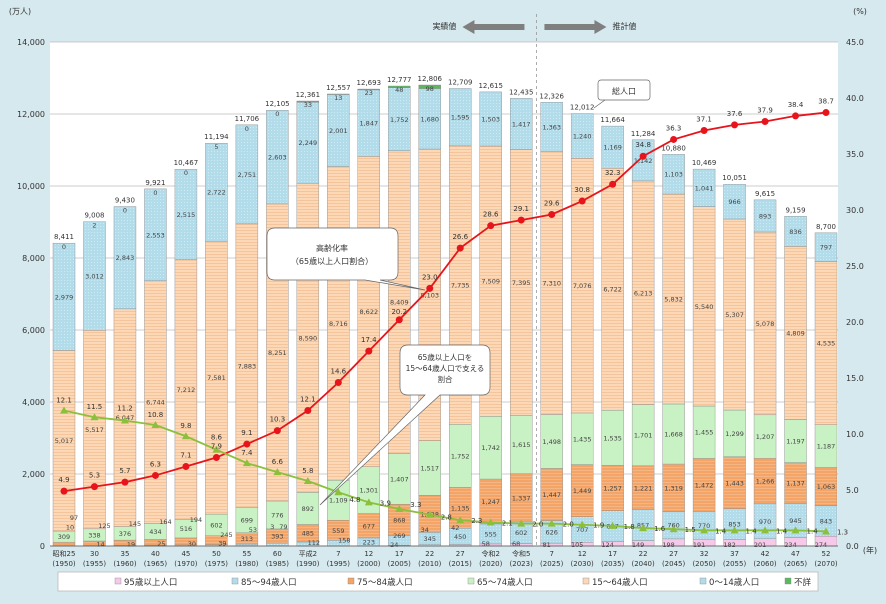 The height and width of the screenshot is (604, 886). What do you see at coordinates (277, 515) in the screenshot?
I see `segment-label: 776` at bounding box center [277, 515].